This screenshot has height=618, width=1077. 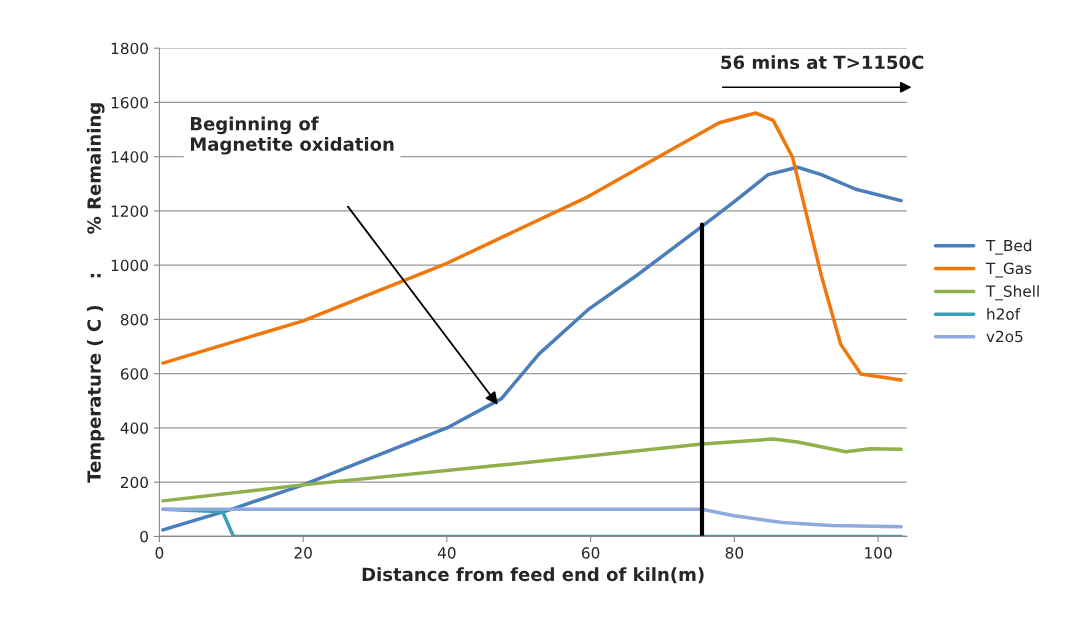 What do you see at coordinates (1012, 293) in the screenshot?
I see `legend-label: T_Shell` at bounding box center [1012, 293].